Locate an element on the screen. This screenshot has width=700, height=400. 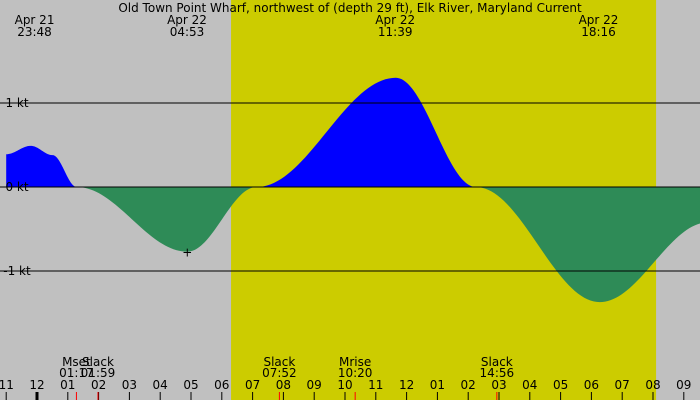
y-tick-label: 0 kt is located at coordinates (16, 187).